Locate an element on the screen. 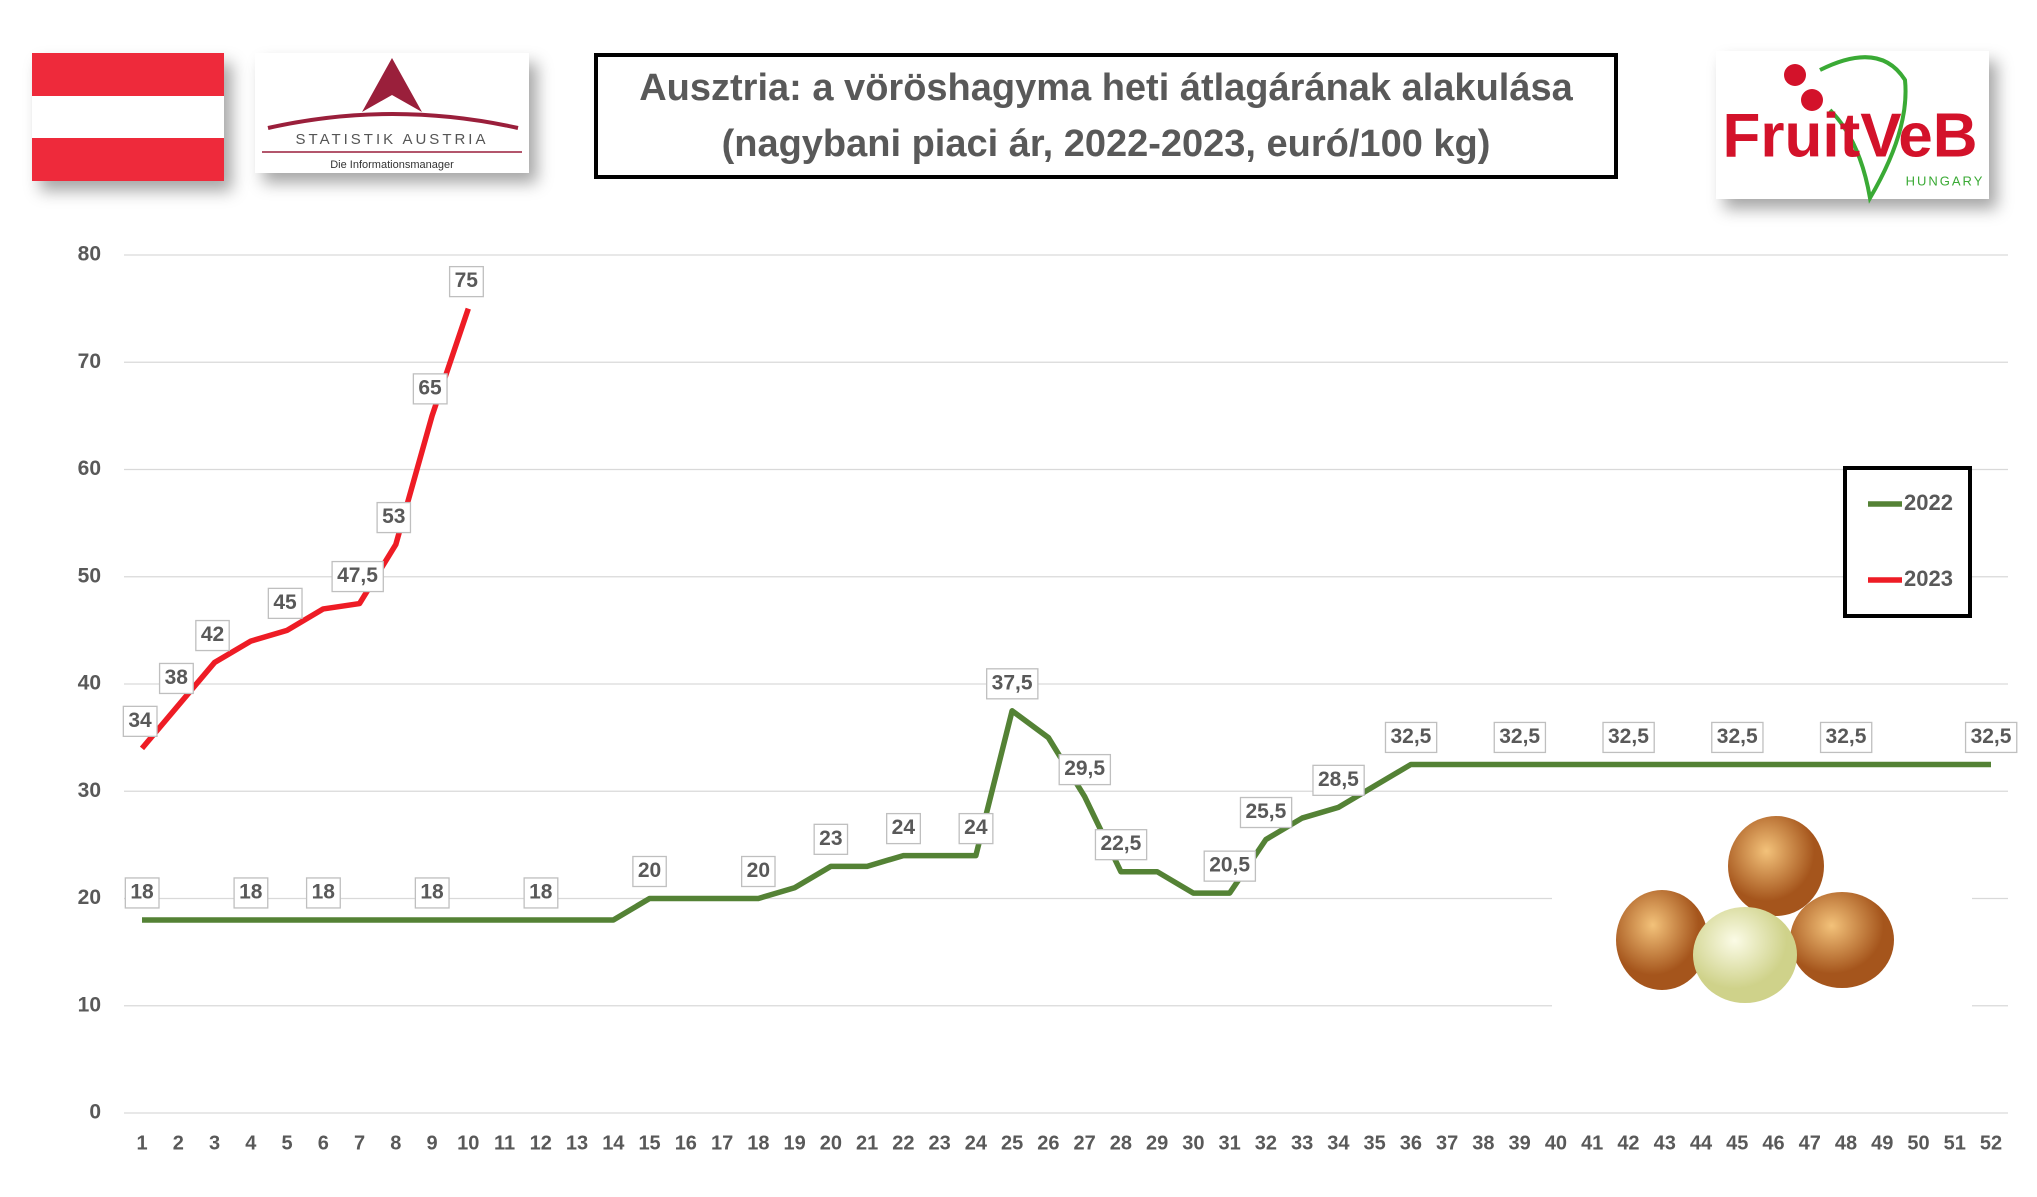 Image resolution: width=2037 pixels, height=1197 pixels. logo-country: HUNGARY is located at coordinates (1945, 180).